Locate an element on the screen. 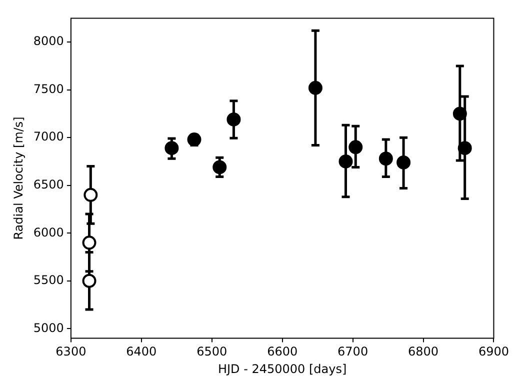 This screenshot has width=520, height=385. x-tick-label: 6300 is located at coordinates (71, 351).